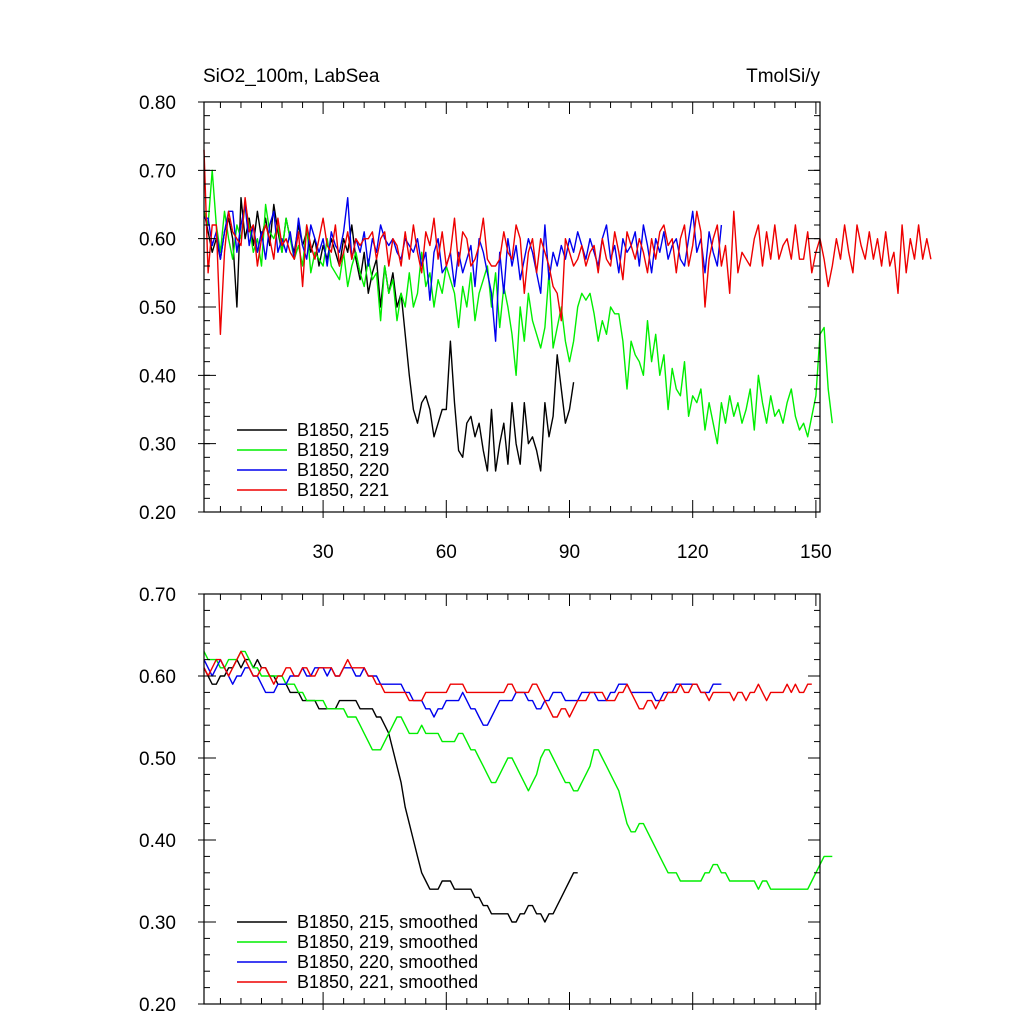 The image size is (1024, 1024). I want to click on legend-label: B1850, 215, so click(343, 430).